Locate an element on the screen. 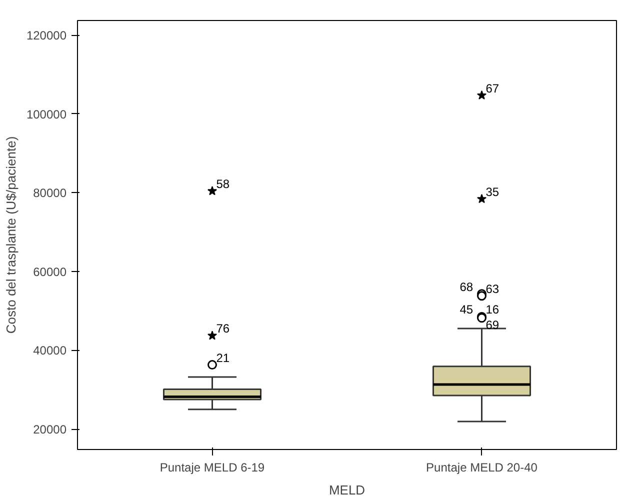 Image resolution: width=641 pixels, height=500 pixels. annotation: 67 is located at coordinates (493, 88).